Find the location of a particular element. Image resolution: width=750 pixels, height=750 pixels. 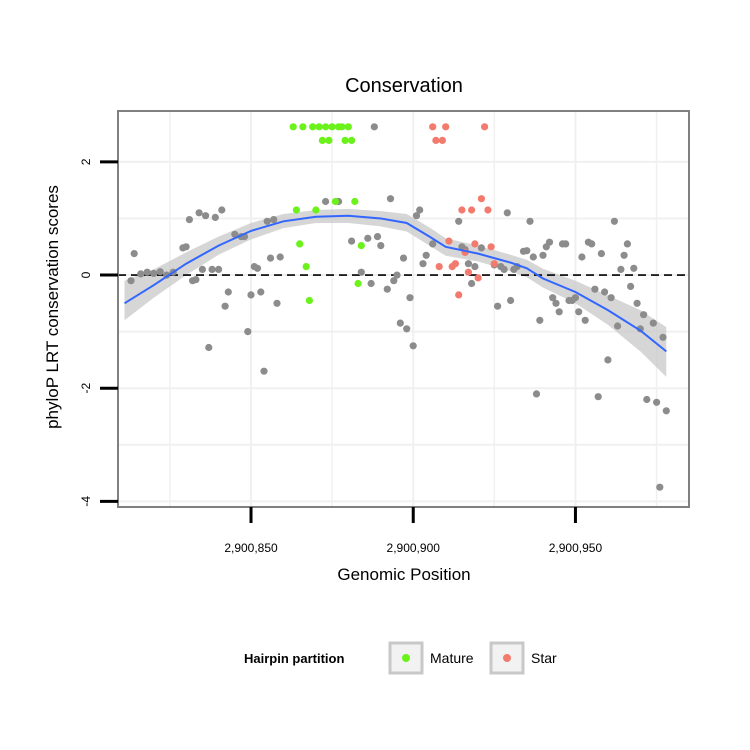

y-tick-label: -4 is located at coordinates (86, 501).